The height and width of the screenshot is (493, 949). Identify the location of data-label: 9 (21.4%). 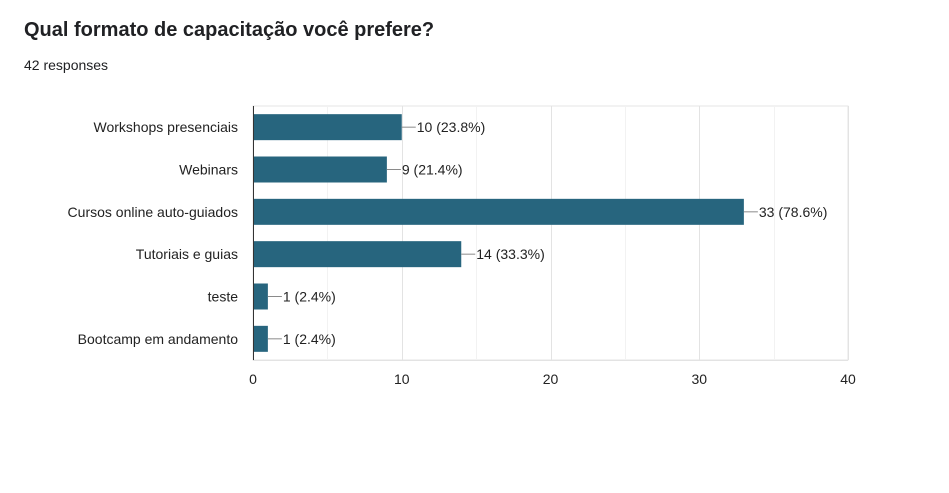
(432, 170).